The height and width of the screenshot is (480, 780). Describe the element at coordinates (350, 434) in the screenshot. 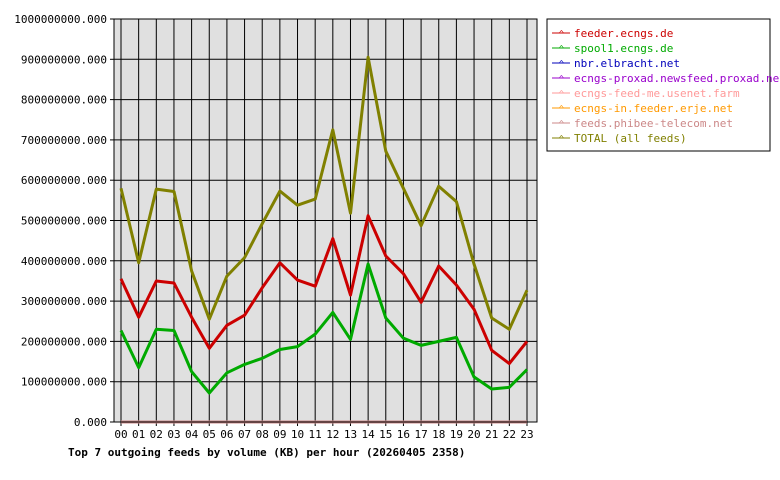

I see `x-tick-label: 13` at that location.